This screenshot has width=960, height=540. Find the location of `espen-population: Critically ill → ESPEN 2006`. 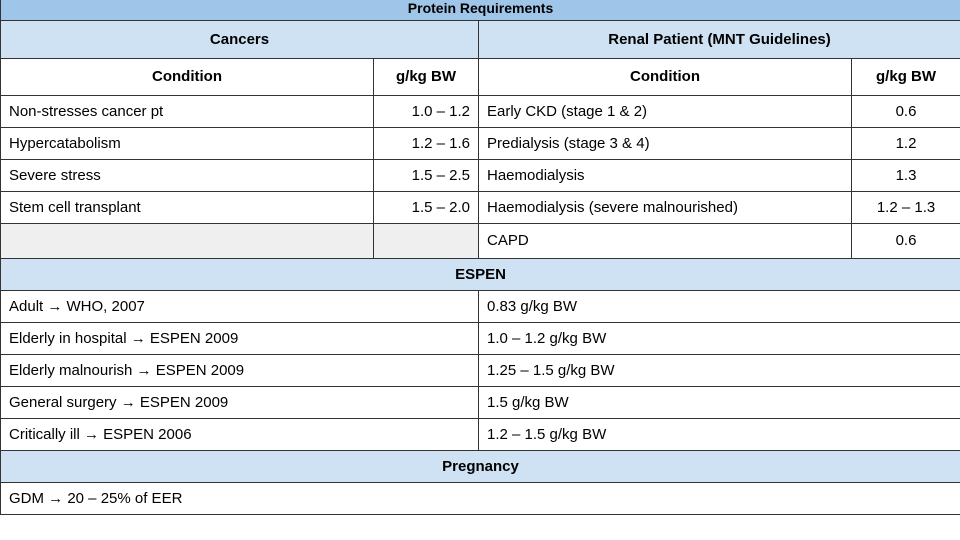

espen-population: Critically ill → ESPEN 2006 is located at coordinates (239, 434).